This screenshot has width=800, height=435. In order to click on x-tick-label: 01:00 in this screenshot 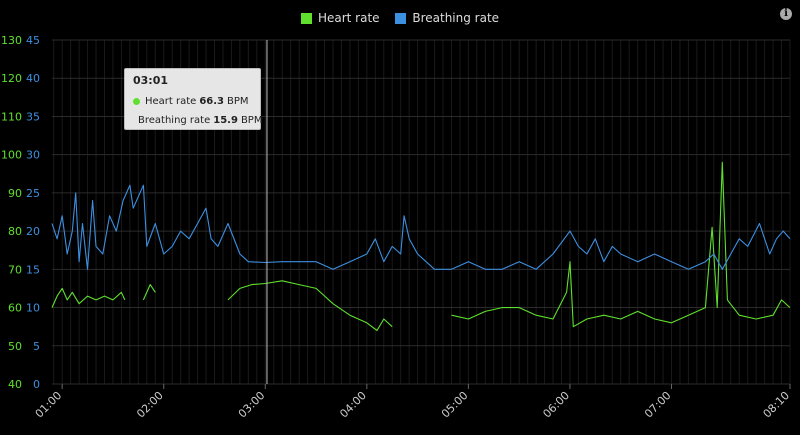, I will do `click(49, 405)`.